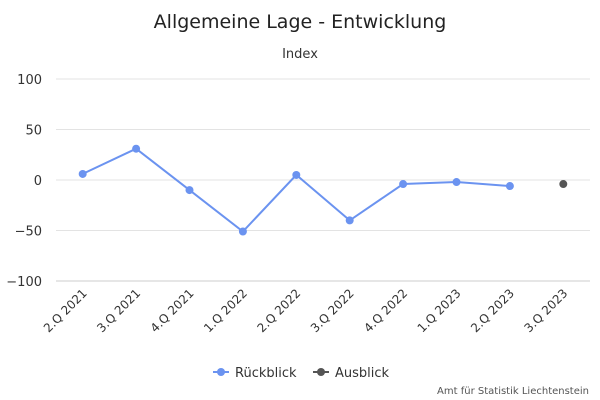  I want to click on legend: Rückblick Ausblick, so click(301, 373).